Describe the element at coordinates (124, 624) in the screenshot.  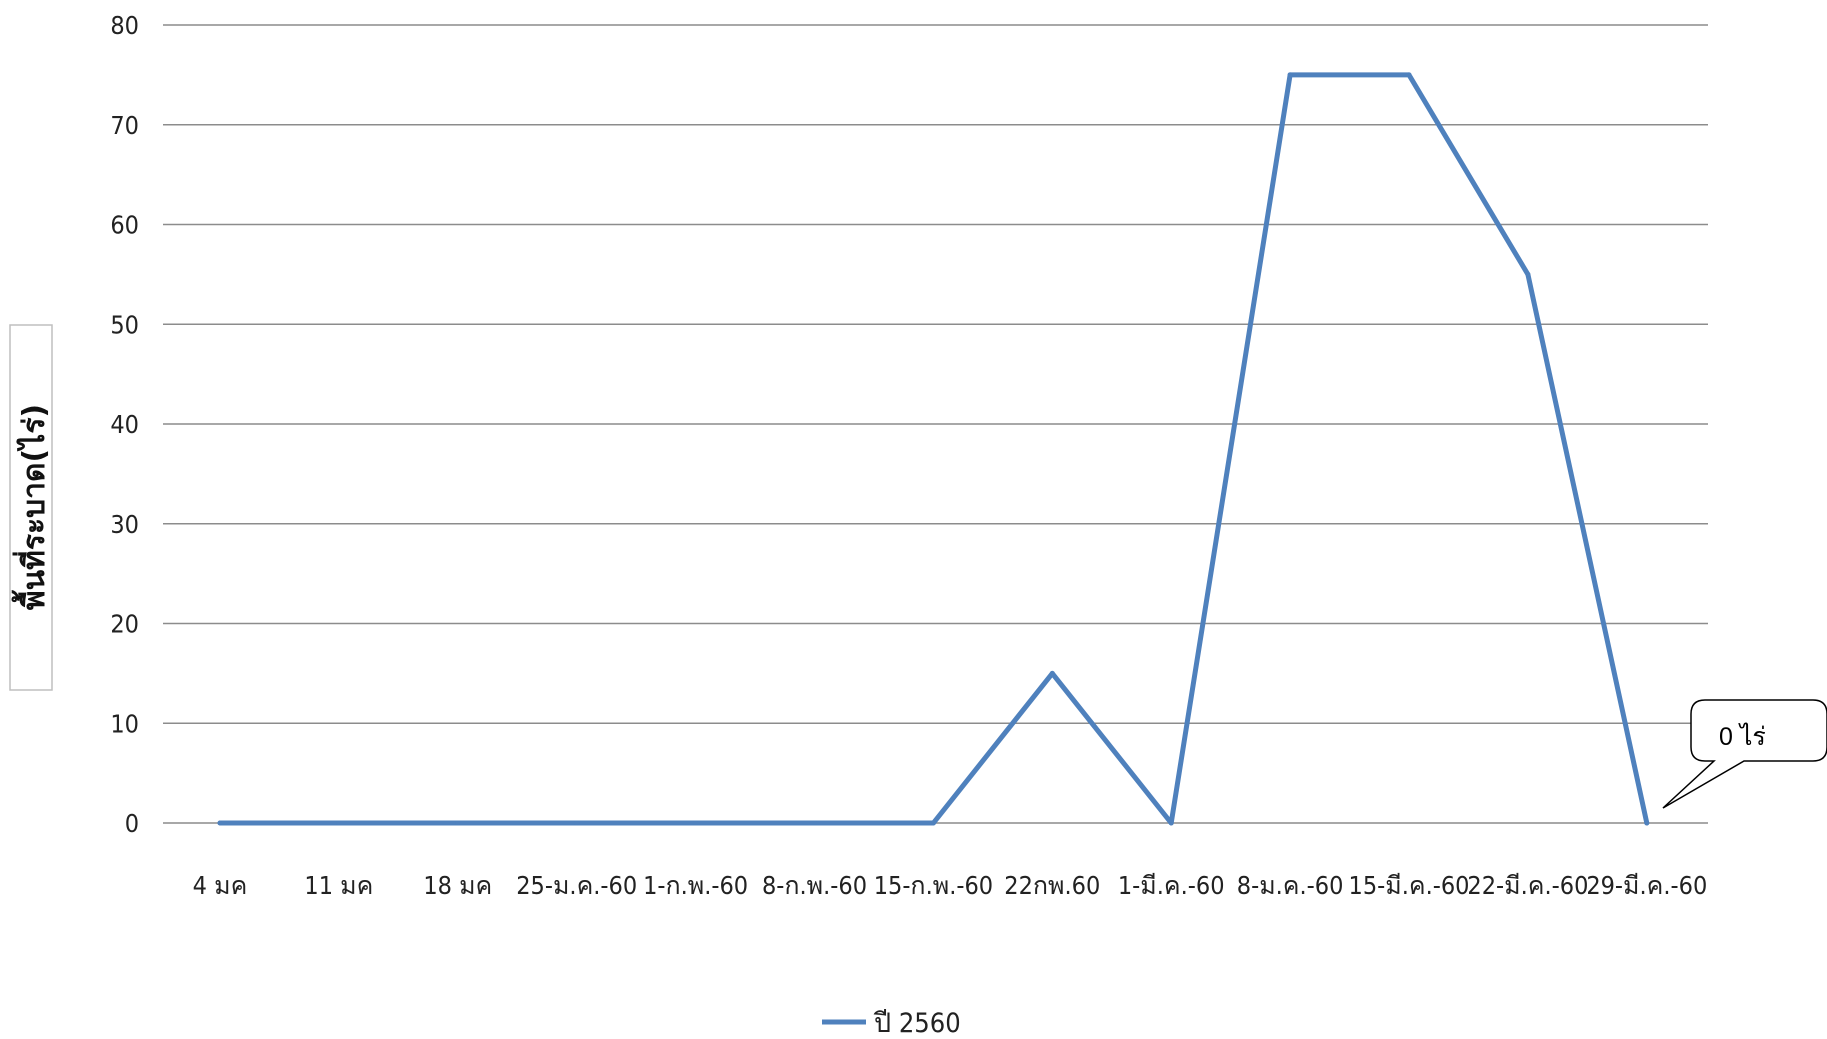
I see `y-tick-label: 20` at that location.